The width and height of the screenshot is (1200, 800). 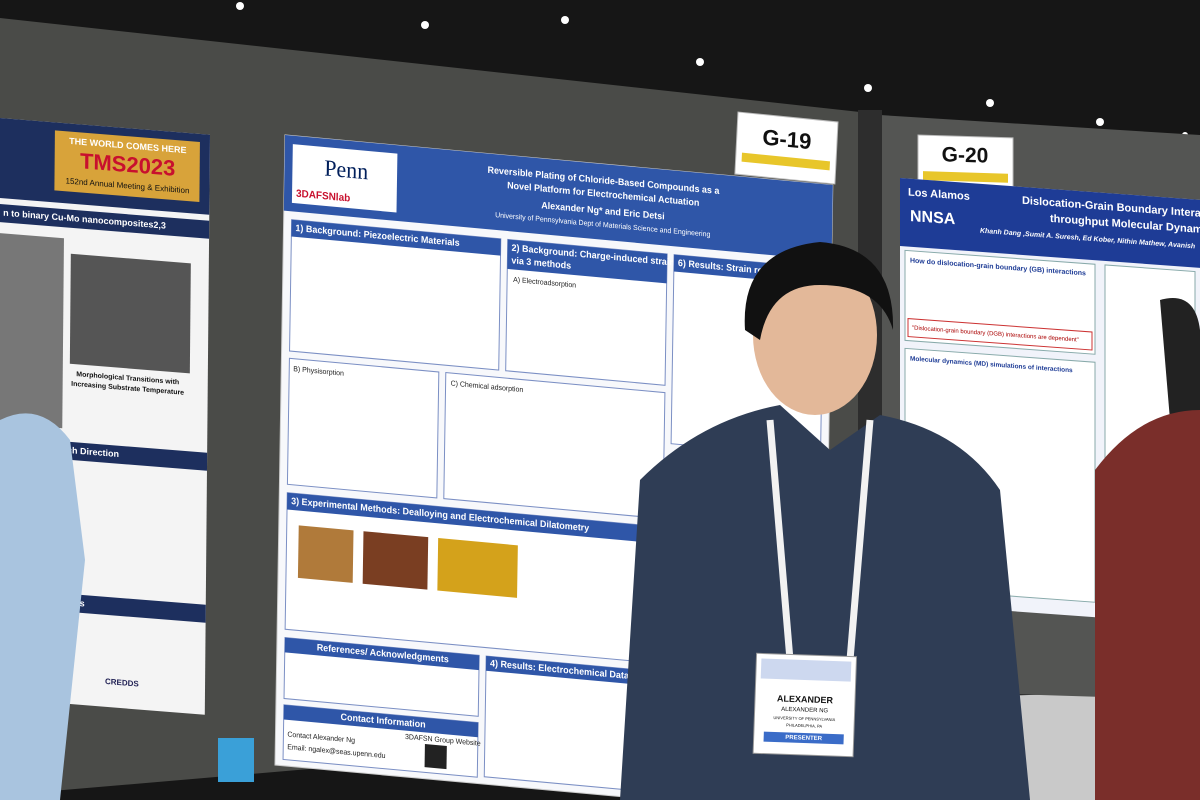 I want to click on text: UNIVERSITY OF PENNSYLVANIA, so click(x=804, y=718).